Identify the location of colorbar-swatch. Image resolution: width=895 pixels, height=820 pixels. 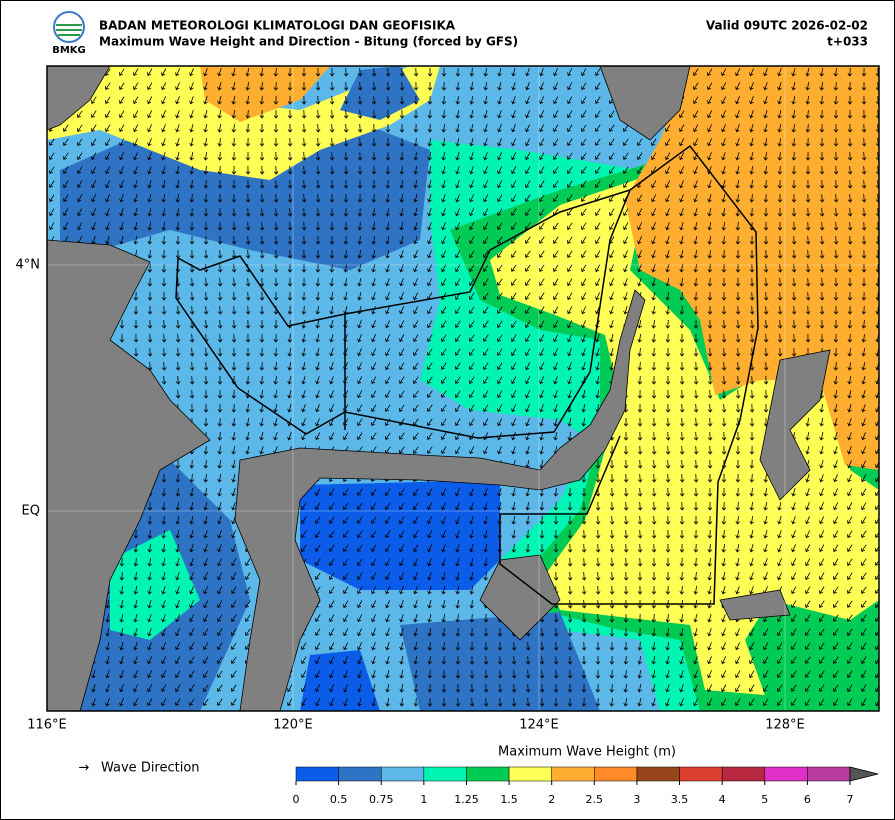
(530, 774).